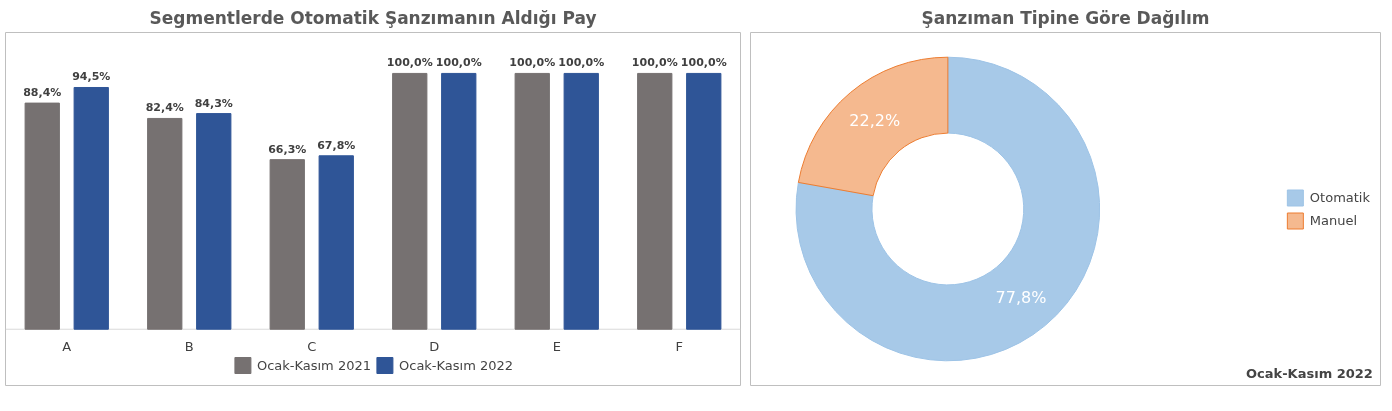 This screenshot has width=1392, height=411. Describe the element at coordinates (42, 93) in the screenshot. I see `data-label: 88,4%` at that location.